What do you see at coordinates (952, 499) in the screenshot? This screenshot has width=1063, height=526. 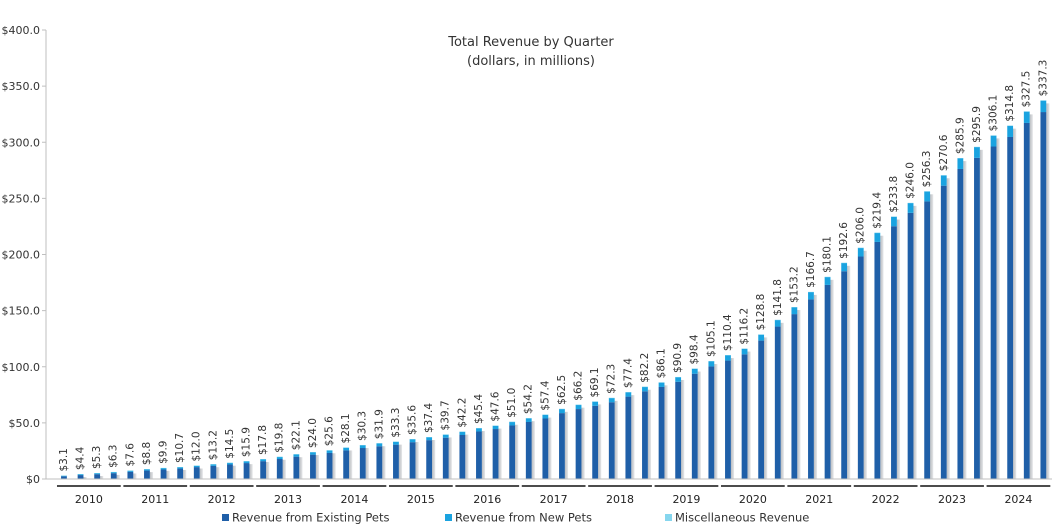 I see `year-label: 2023` at bounding box center [952, 499].